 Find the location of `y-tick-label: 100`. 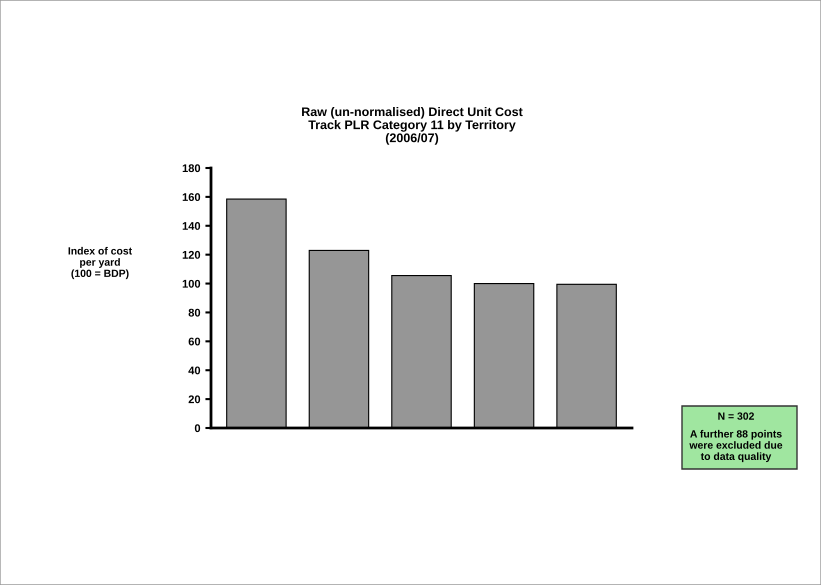

y-tick-label: 100 is located at coordinates (191, 284).